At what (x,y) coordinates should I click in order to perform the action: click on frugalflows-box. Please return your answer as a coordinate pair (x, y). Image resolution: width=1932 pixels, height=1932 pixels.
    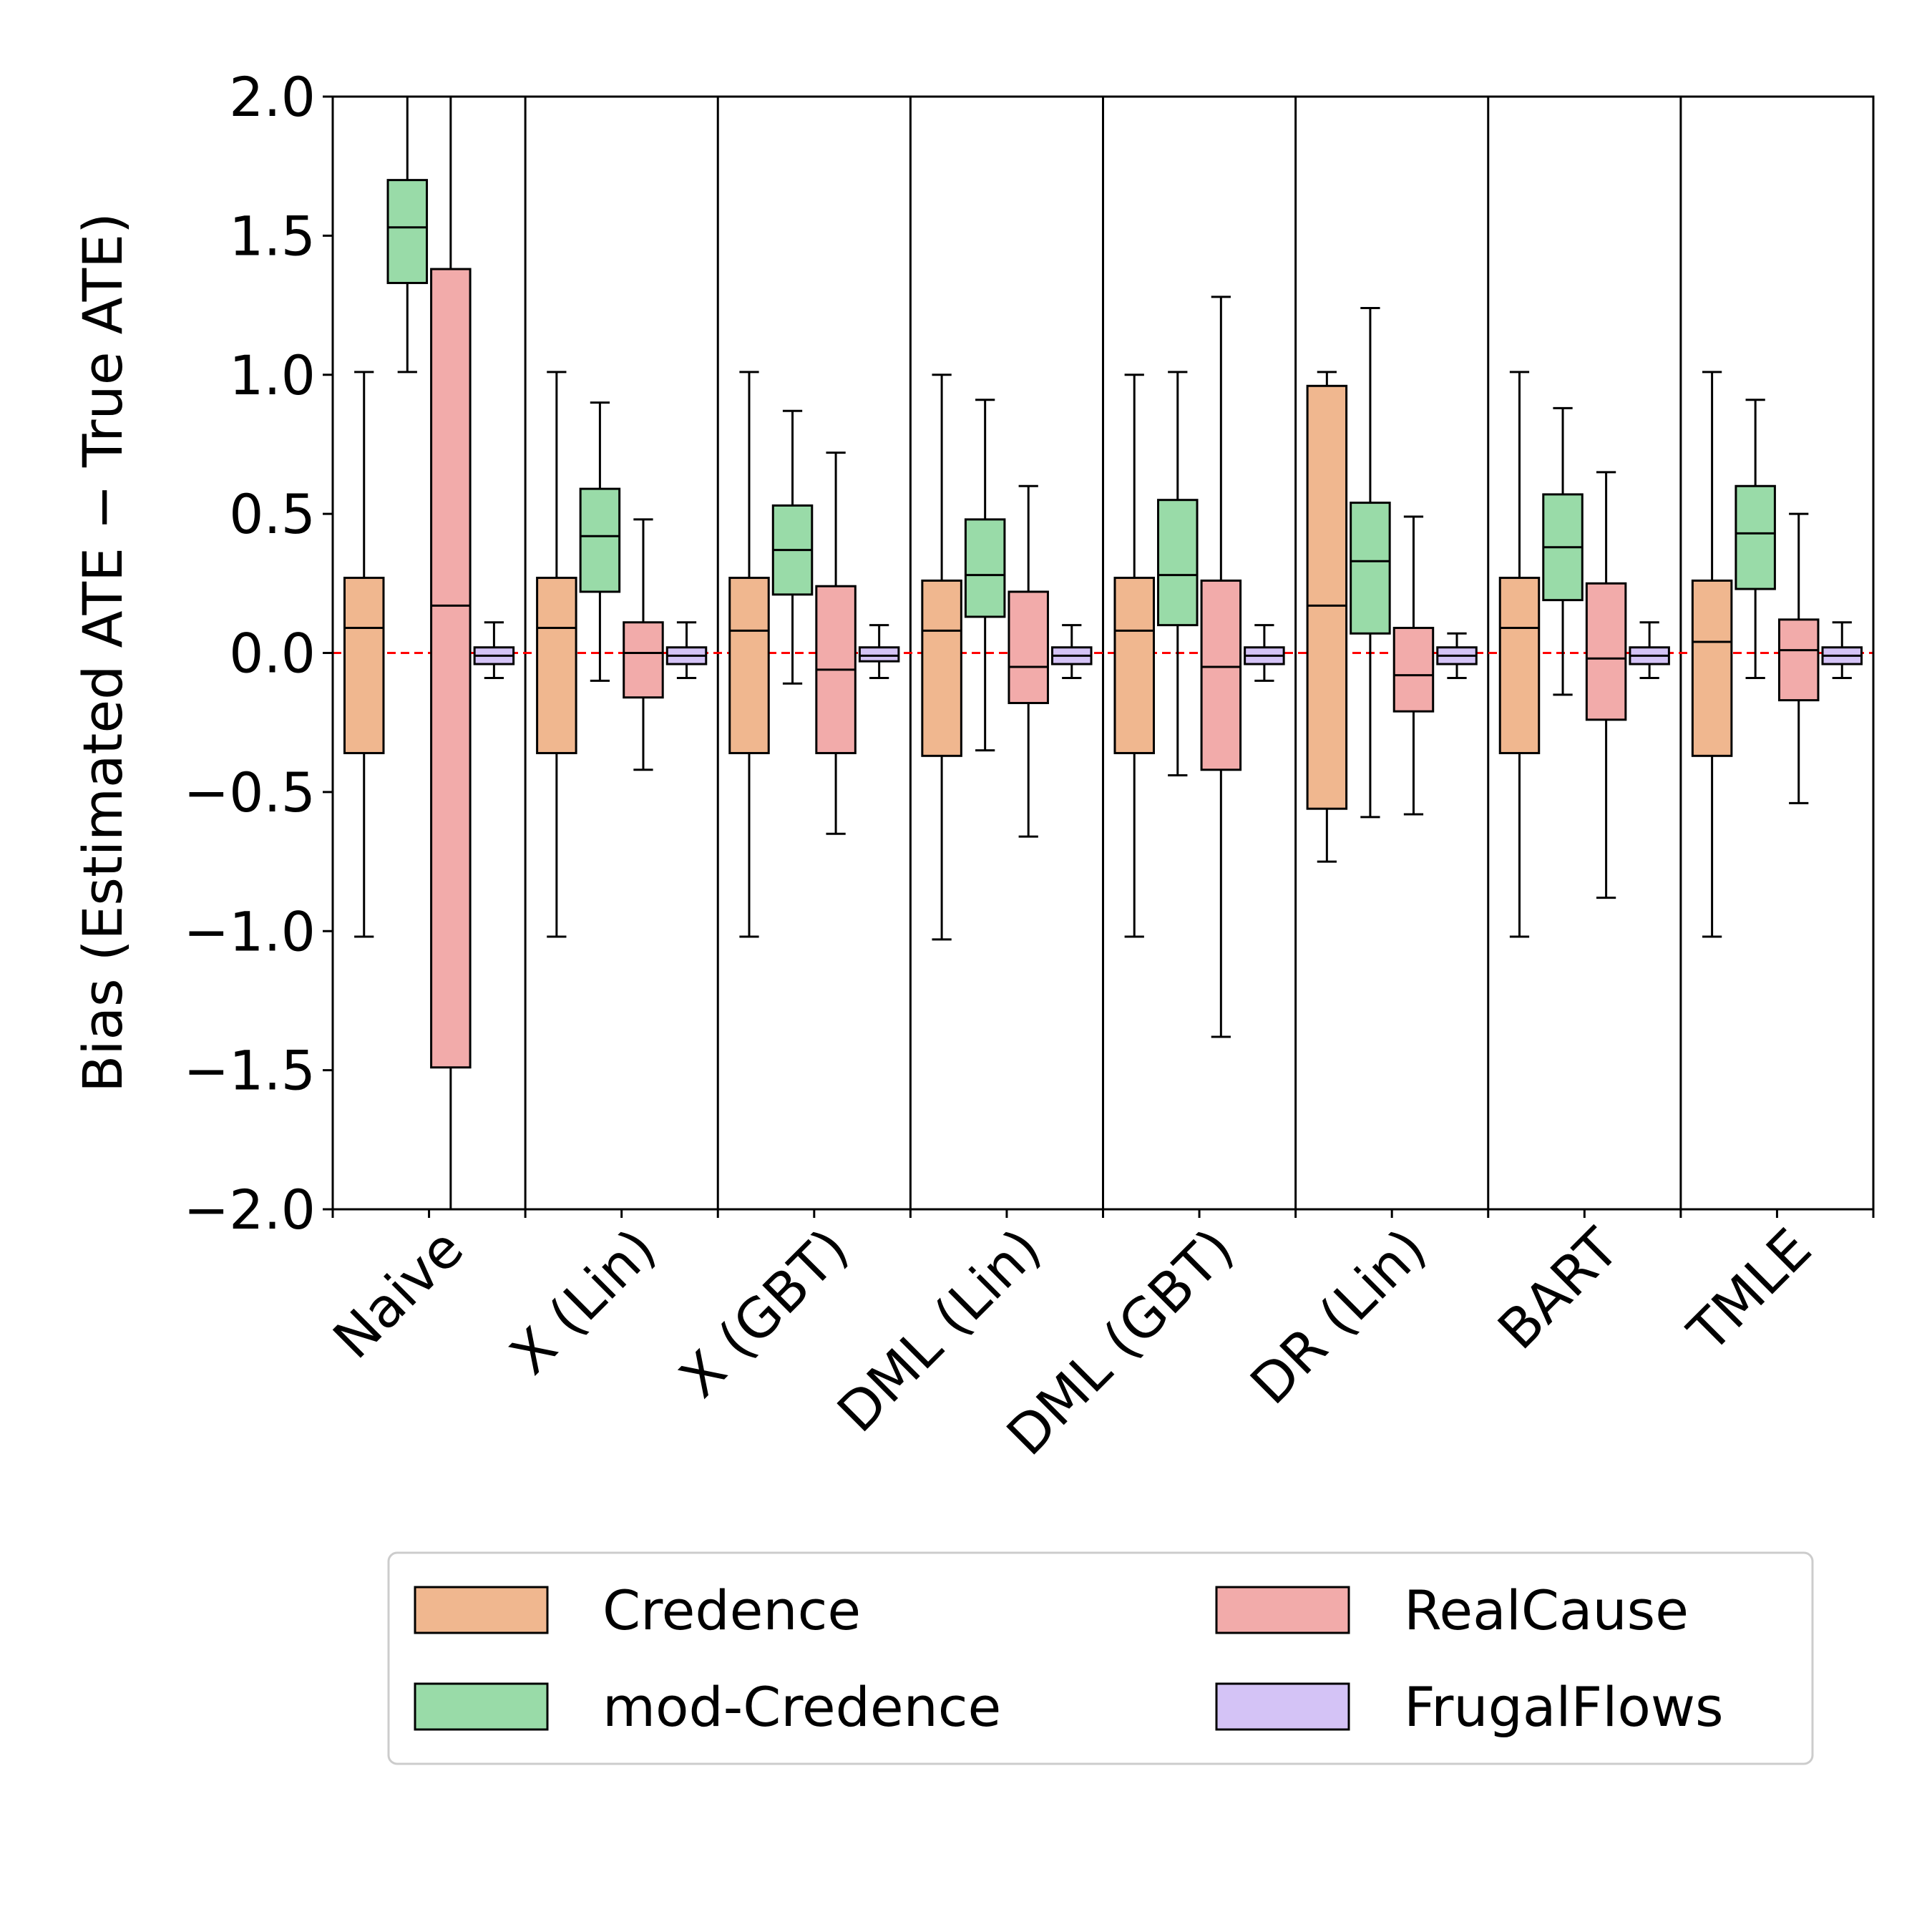
    Looking at the image, I should click on (879, 654).